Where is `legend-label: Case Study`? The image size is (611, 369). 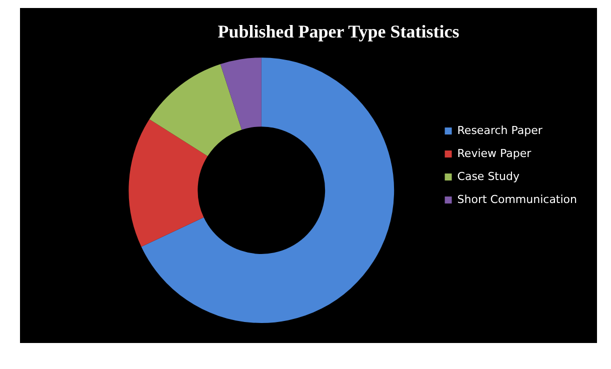 legend-label: Case Study is located at coordinates (488, 176).